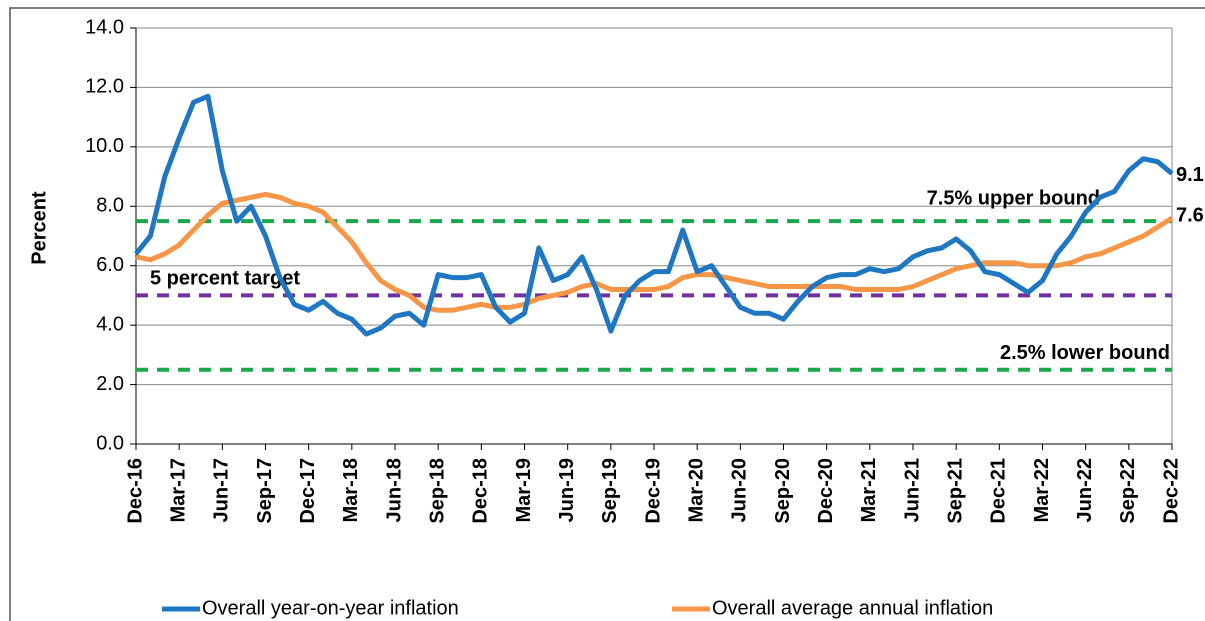 The height and width of the screenshot is (621, 1205). I want to click on x-tick-label: Dec-17, so click(308, 491).